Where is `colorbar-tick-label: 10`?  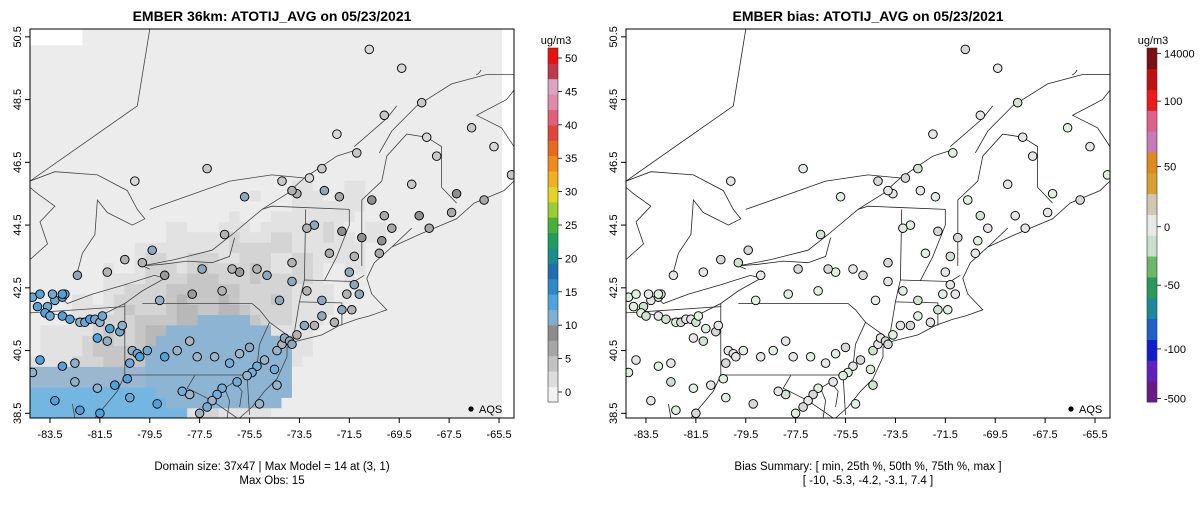 colorbar-tick-label: 10 is located at coordinates (571, 326).